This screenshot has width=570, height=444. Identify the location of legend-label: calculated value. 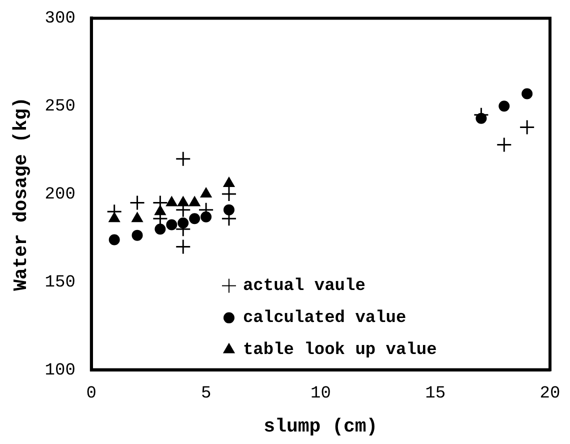
(324, 318).